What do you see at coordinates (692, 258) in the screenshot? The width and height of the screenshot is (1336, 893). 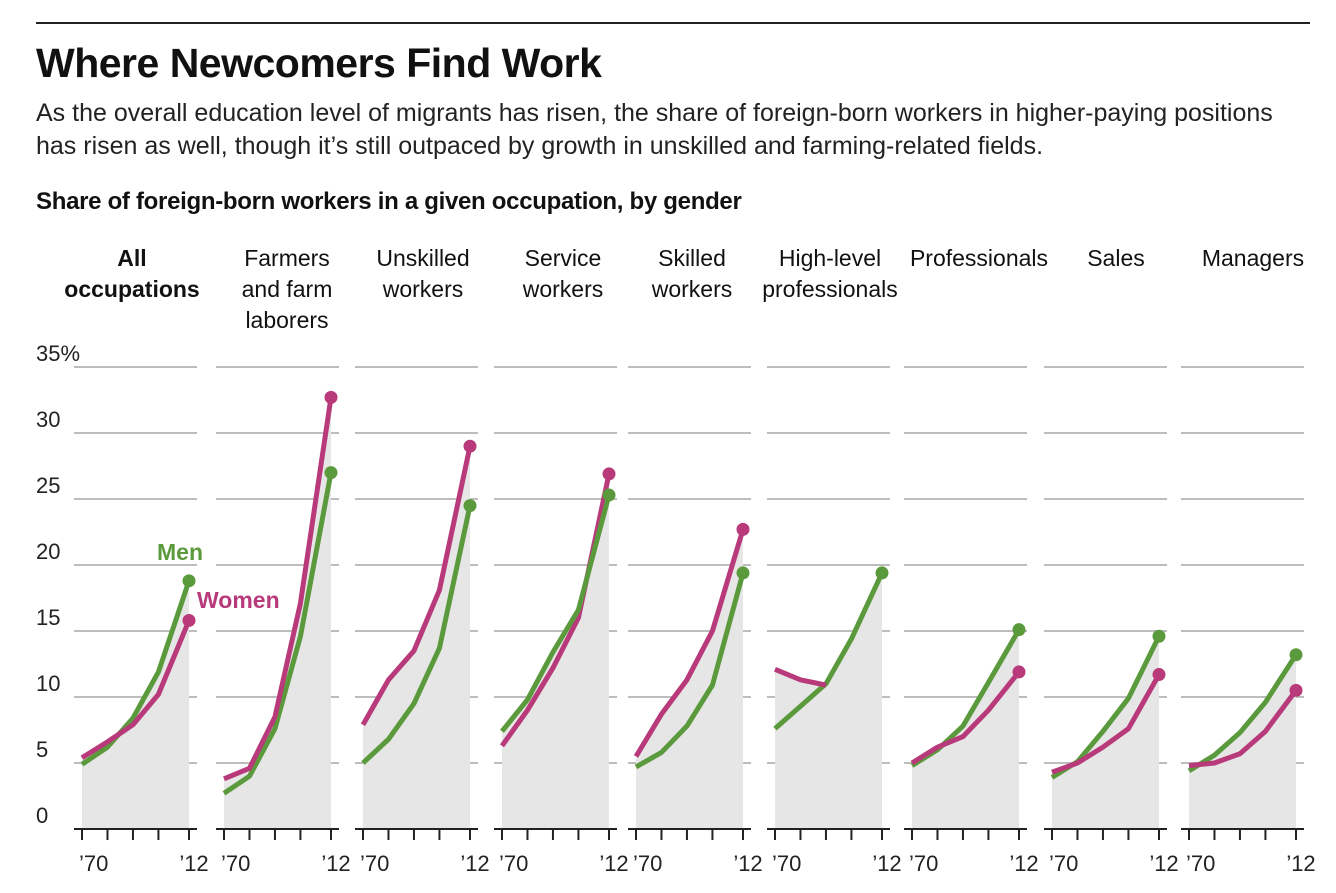 I see `panel-label: Skilled` at bounding box center [692, 258].